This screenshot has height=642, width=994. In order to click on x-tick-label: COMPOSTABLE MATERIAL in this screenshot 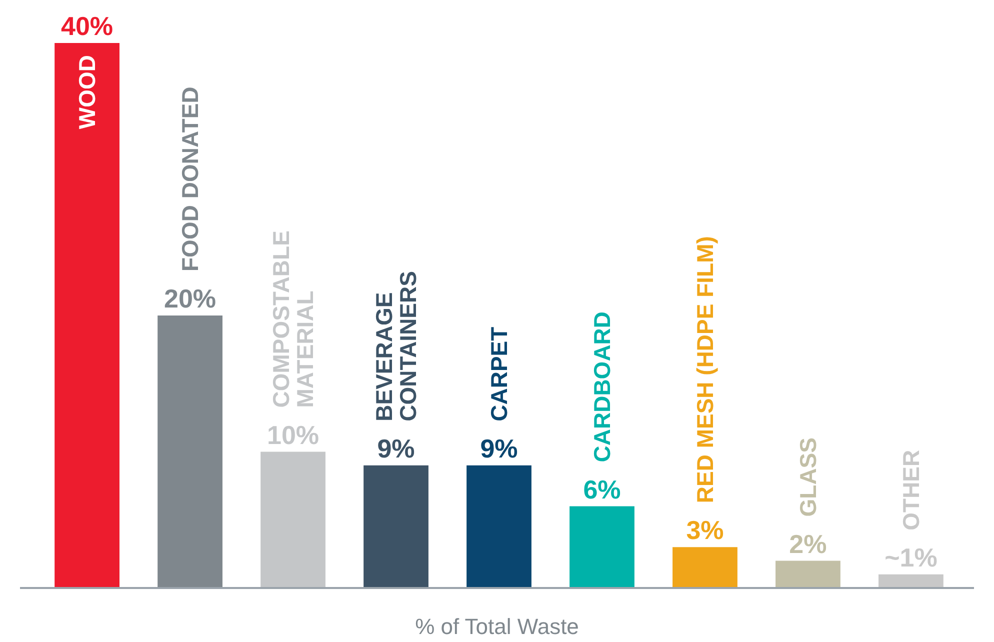, I will do `click(293, 319)`.